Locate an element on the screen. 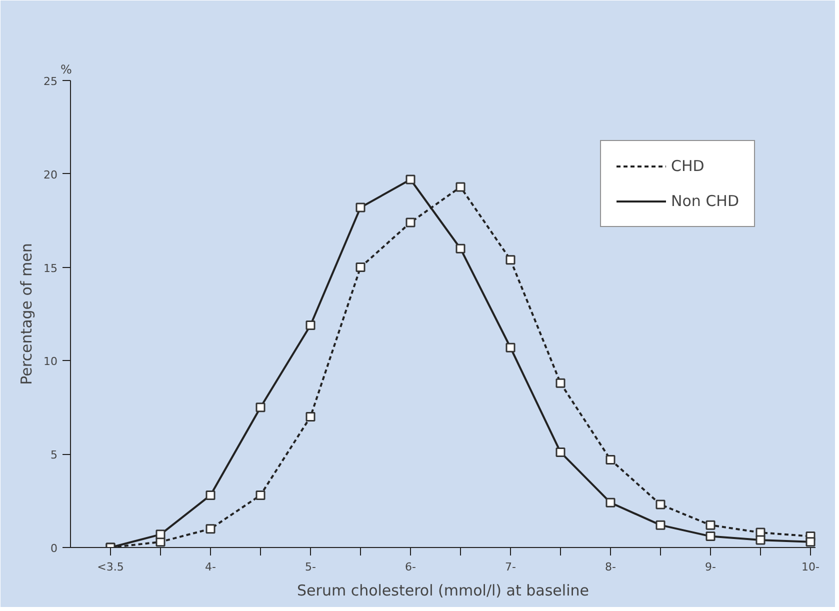 The image size is (839, 611). y-axis-title: Percentage of men is located at coordinates (27, 314).